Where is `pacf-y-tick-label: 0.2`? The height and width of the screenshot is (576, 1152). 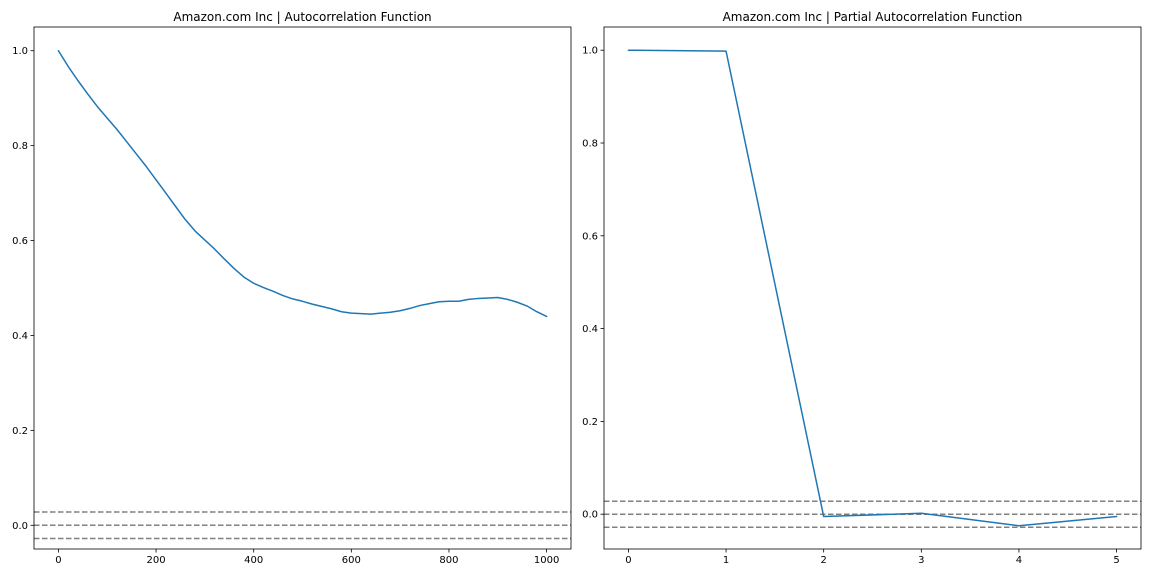 pacf-y-tick-label: 0.2 is located at coordinates (590, 422).